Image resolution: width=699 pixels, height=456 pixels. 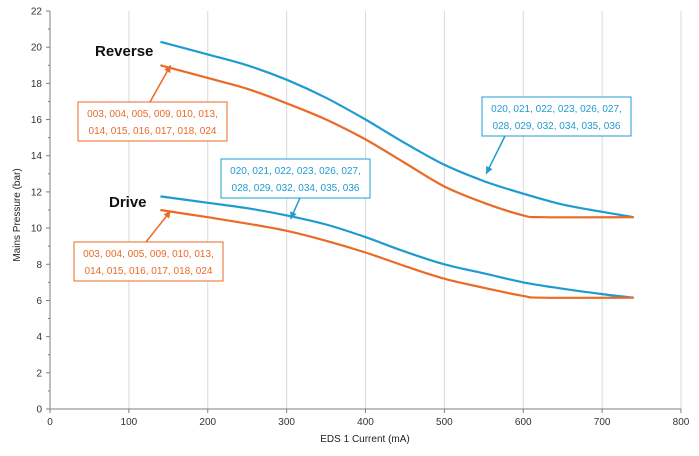 What do you see at coordinates (37, 120) in the screenshot?
I see `y-tick-label: 16` at bounding box center [37, 120].